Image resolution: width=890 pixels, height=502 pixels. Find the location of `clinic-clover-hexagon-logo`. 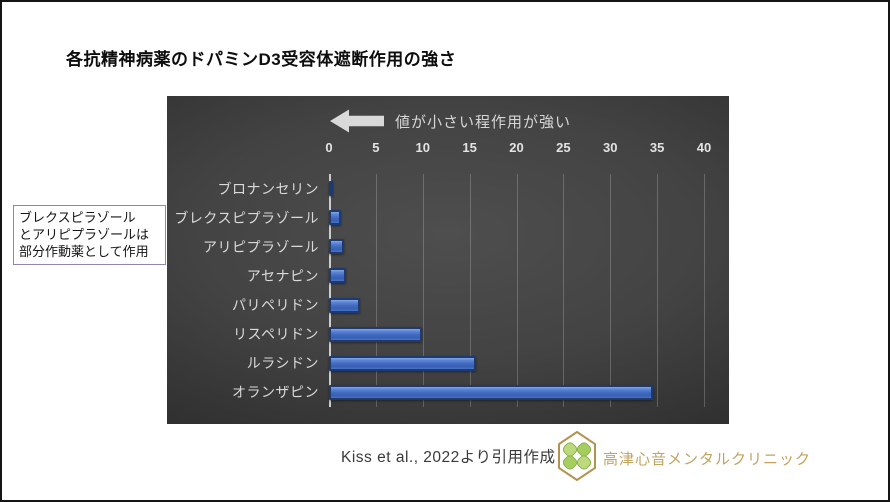

clinic-clover-hexagon-logo is located at coordinates (577, 456).